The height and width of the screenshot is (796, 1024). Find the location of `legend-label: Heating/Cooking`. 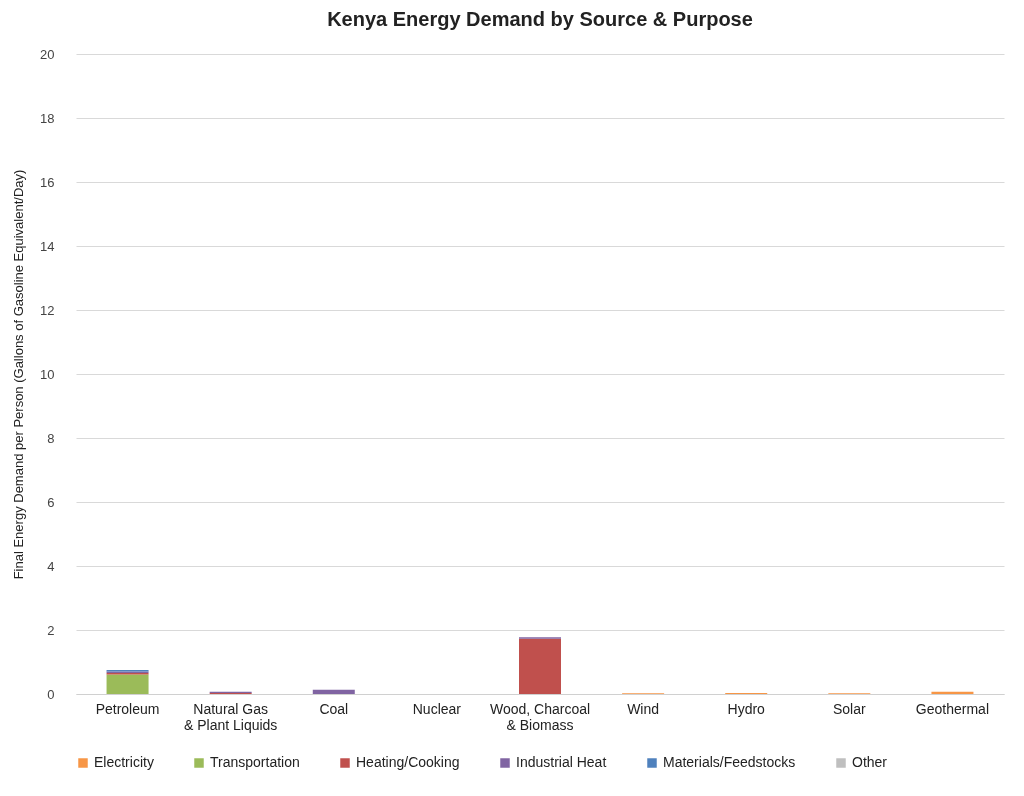

legend-label: Heating/Cooking is located at coordinates (408, 762).